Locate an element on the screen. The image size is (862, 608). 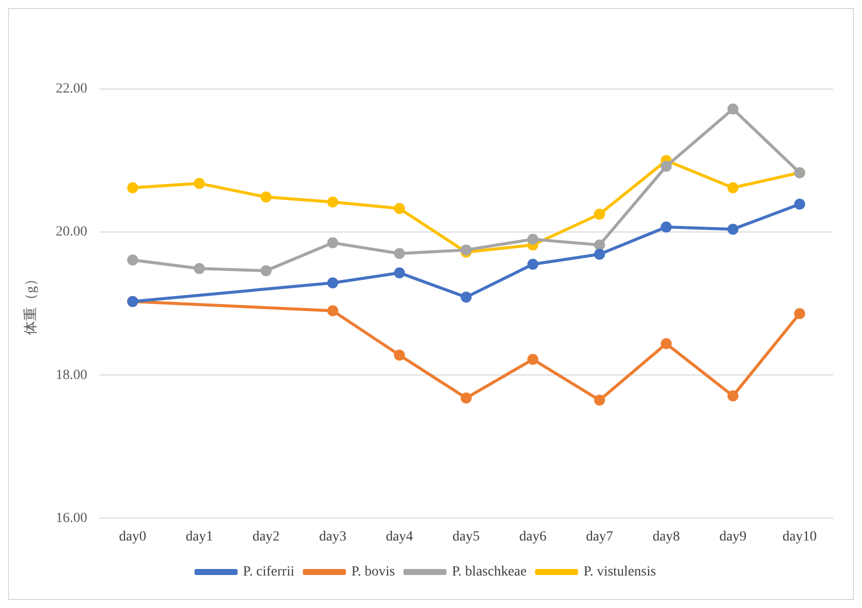
x-tick-label: day3 is located at coordinates (332, 536).